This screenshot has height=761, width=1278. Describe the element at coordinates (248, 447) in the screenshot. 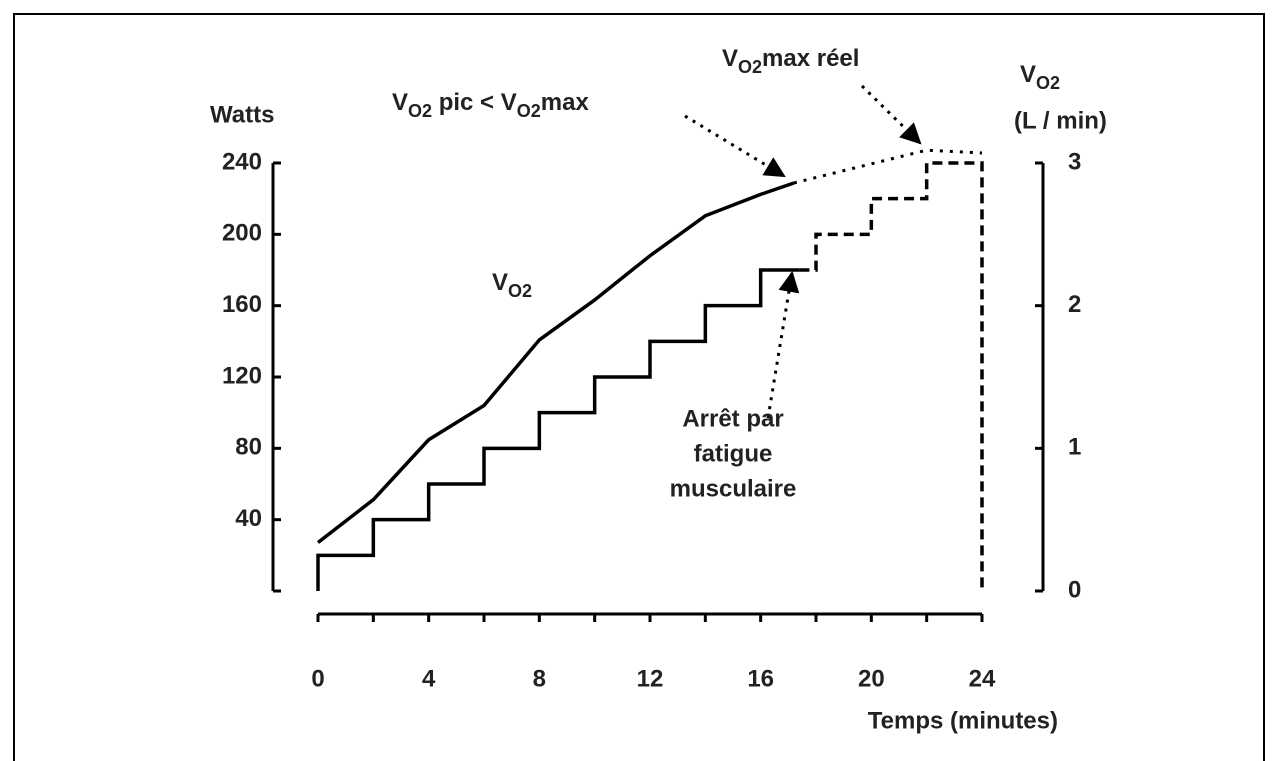

I see `y-tick-label: 80` at that location.